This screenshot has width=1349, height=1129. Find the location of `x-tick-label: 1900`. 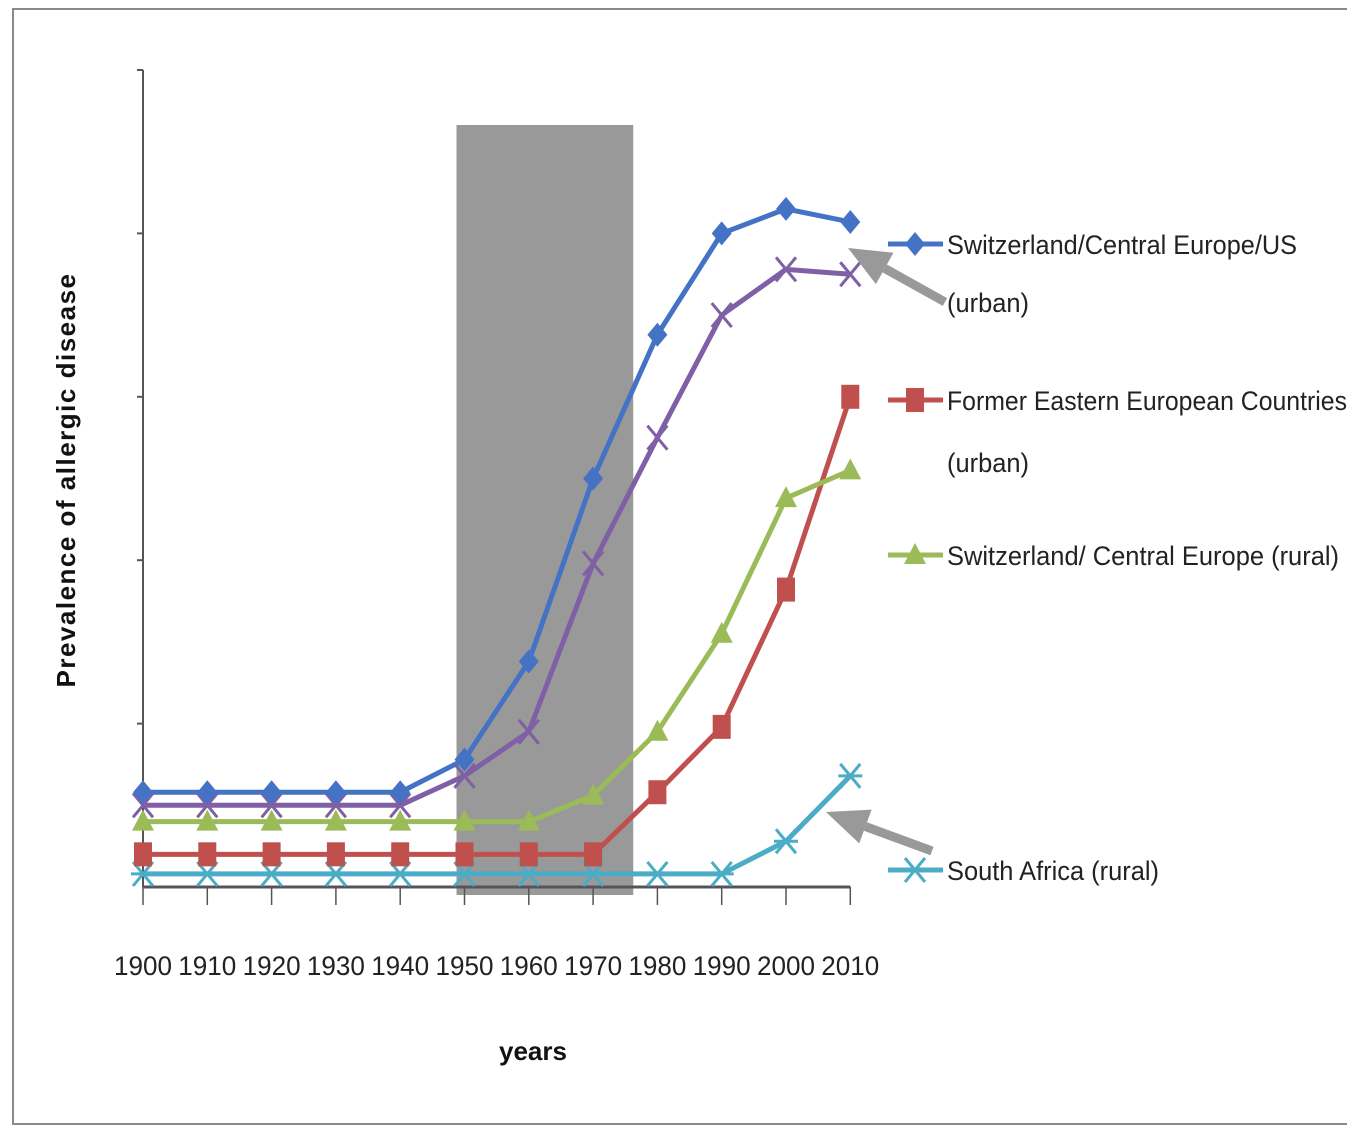

x-tick-label: 1900 is located at coordinates (143, 966).